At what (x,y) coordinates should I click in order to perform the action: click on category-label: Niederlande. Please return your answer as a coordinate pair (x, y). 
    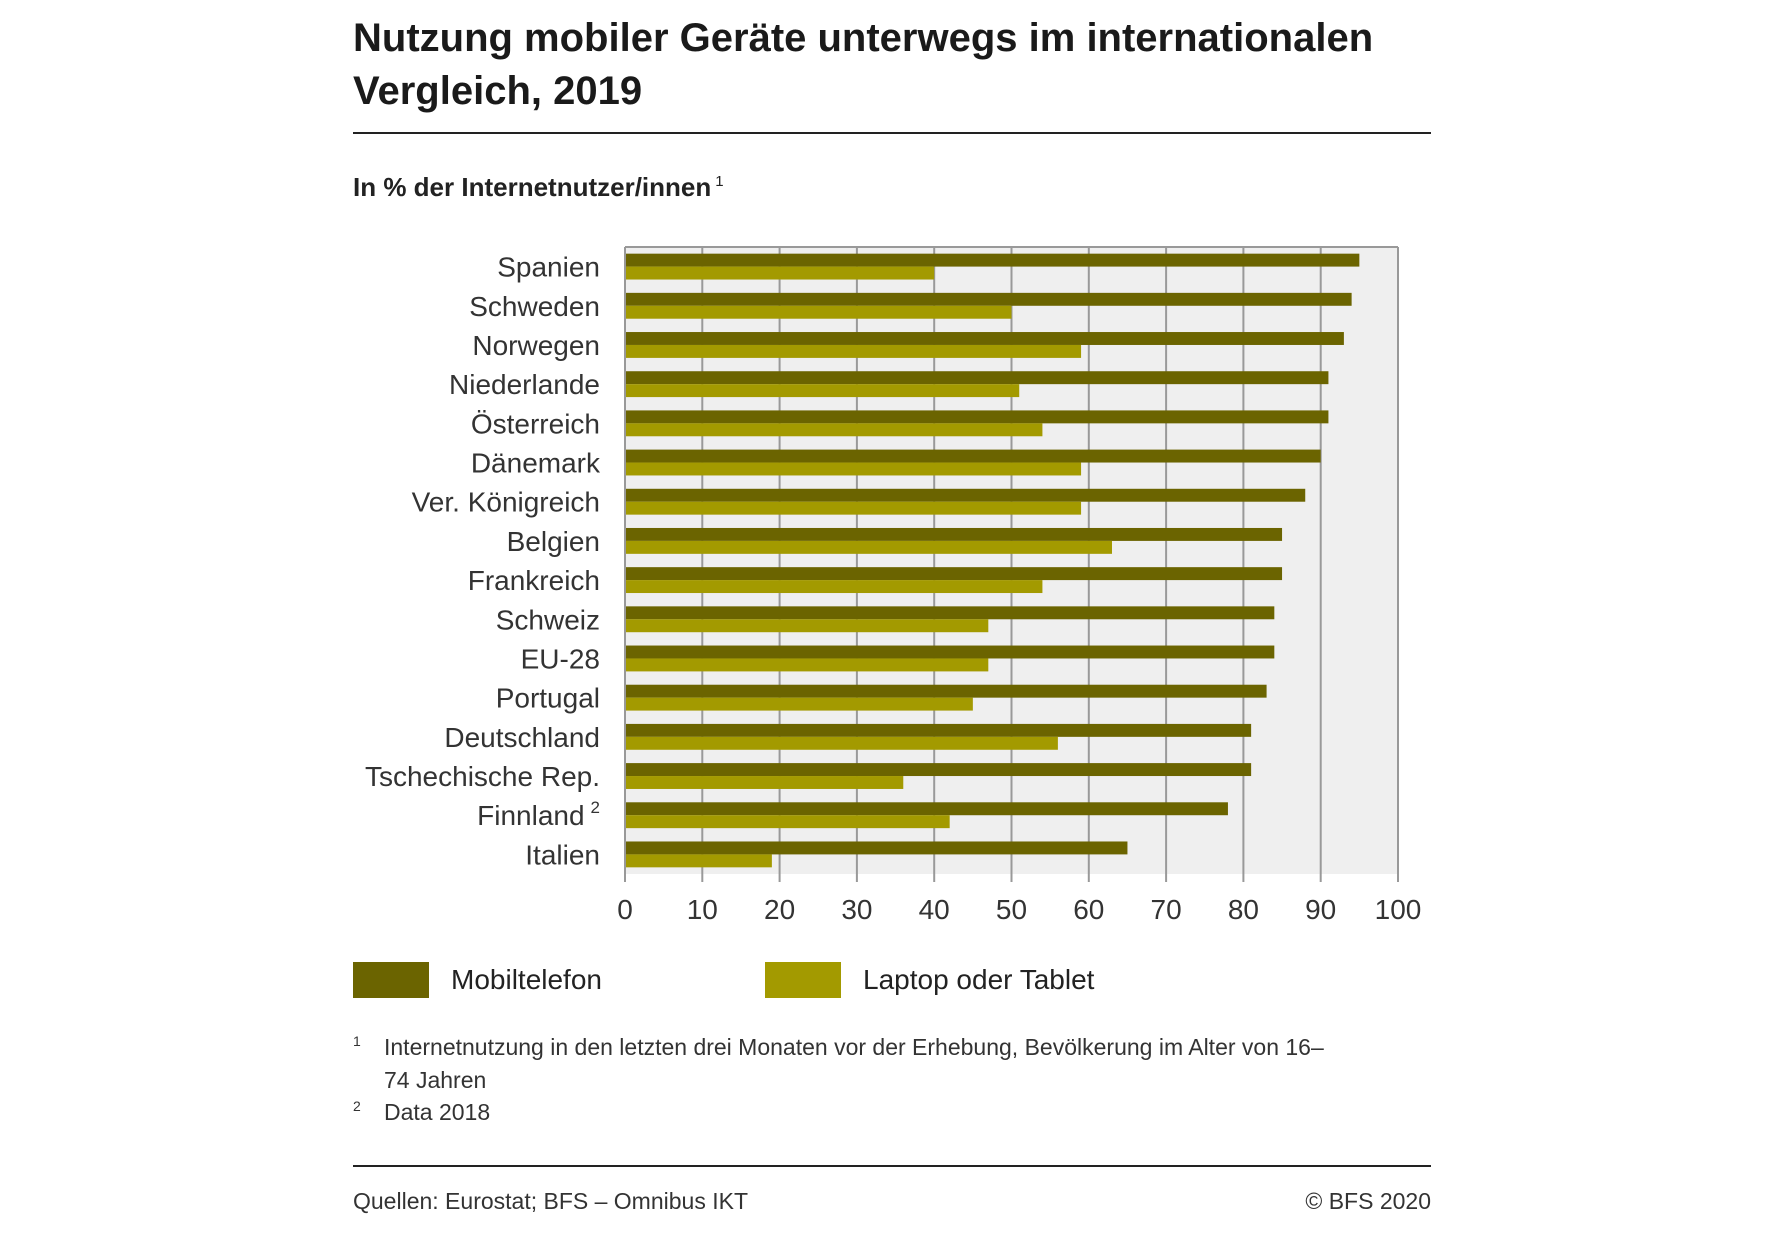
    Looking at the image, I should click on (524, 384).